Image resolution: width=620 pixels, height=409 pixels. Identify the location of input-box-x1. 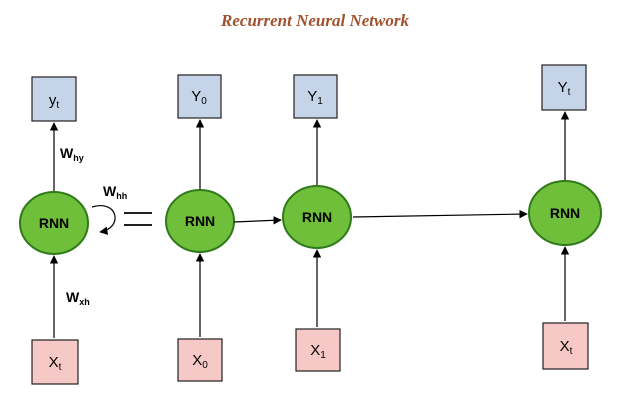
(318, 350).